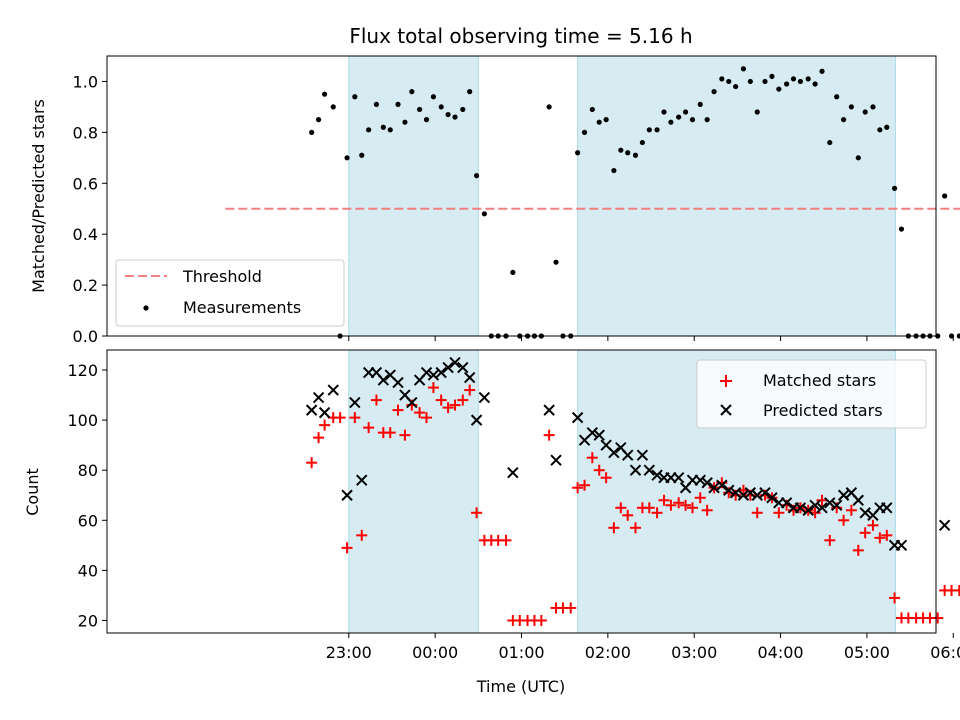 Image resolution: width=960 pixels, height=720 pixels. Describe the element at coordinates (88, 620) in the screenshot. I see `bottom-y-tick-label: 20` at that location.